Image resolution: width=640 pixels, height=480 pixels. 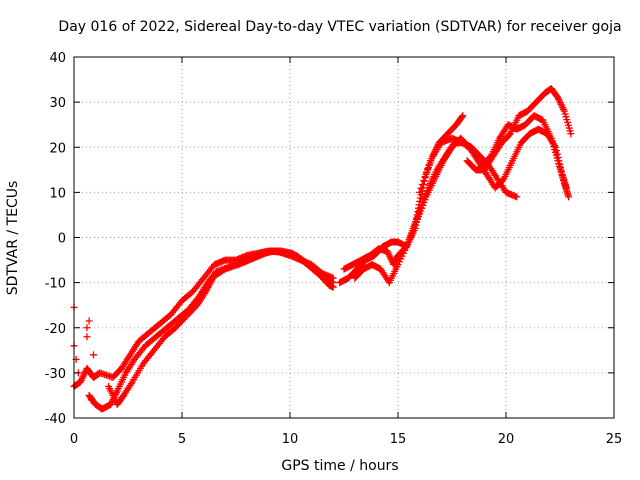 What do you see at coordinates (57, 193) in the screenshot?
I see `y-tick-label: 10` at bounding box center [57, 193].